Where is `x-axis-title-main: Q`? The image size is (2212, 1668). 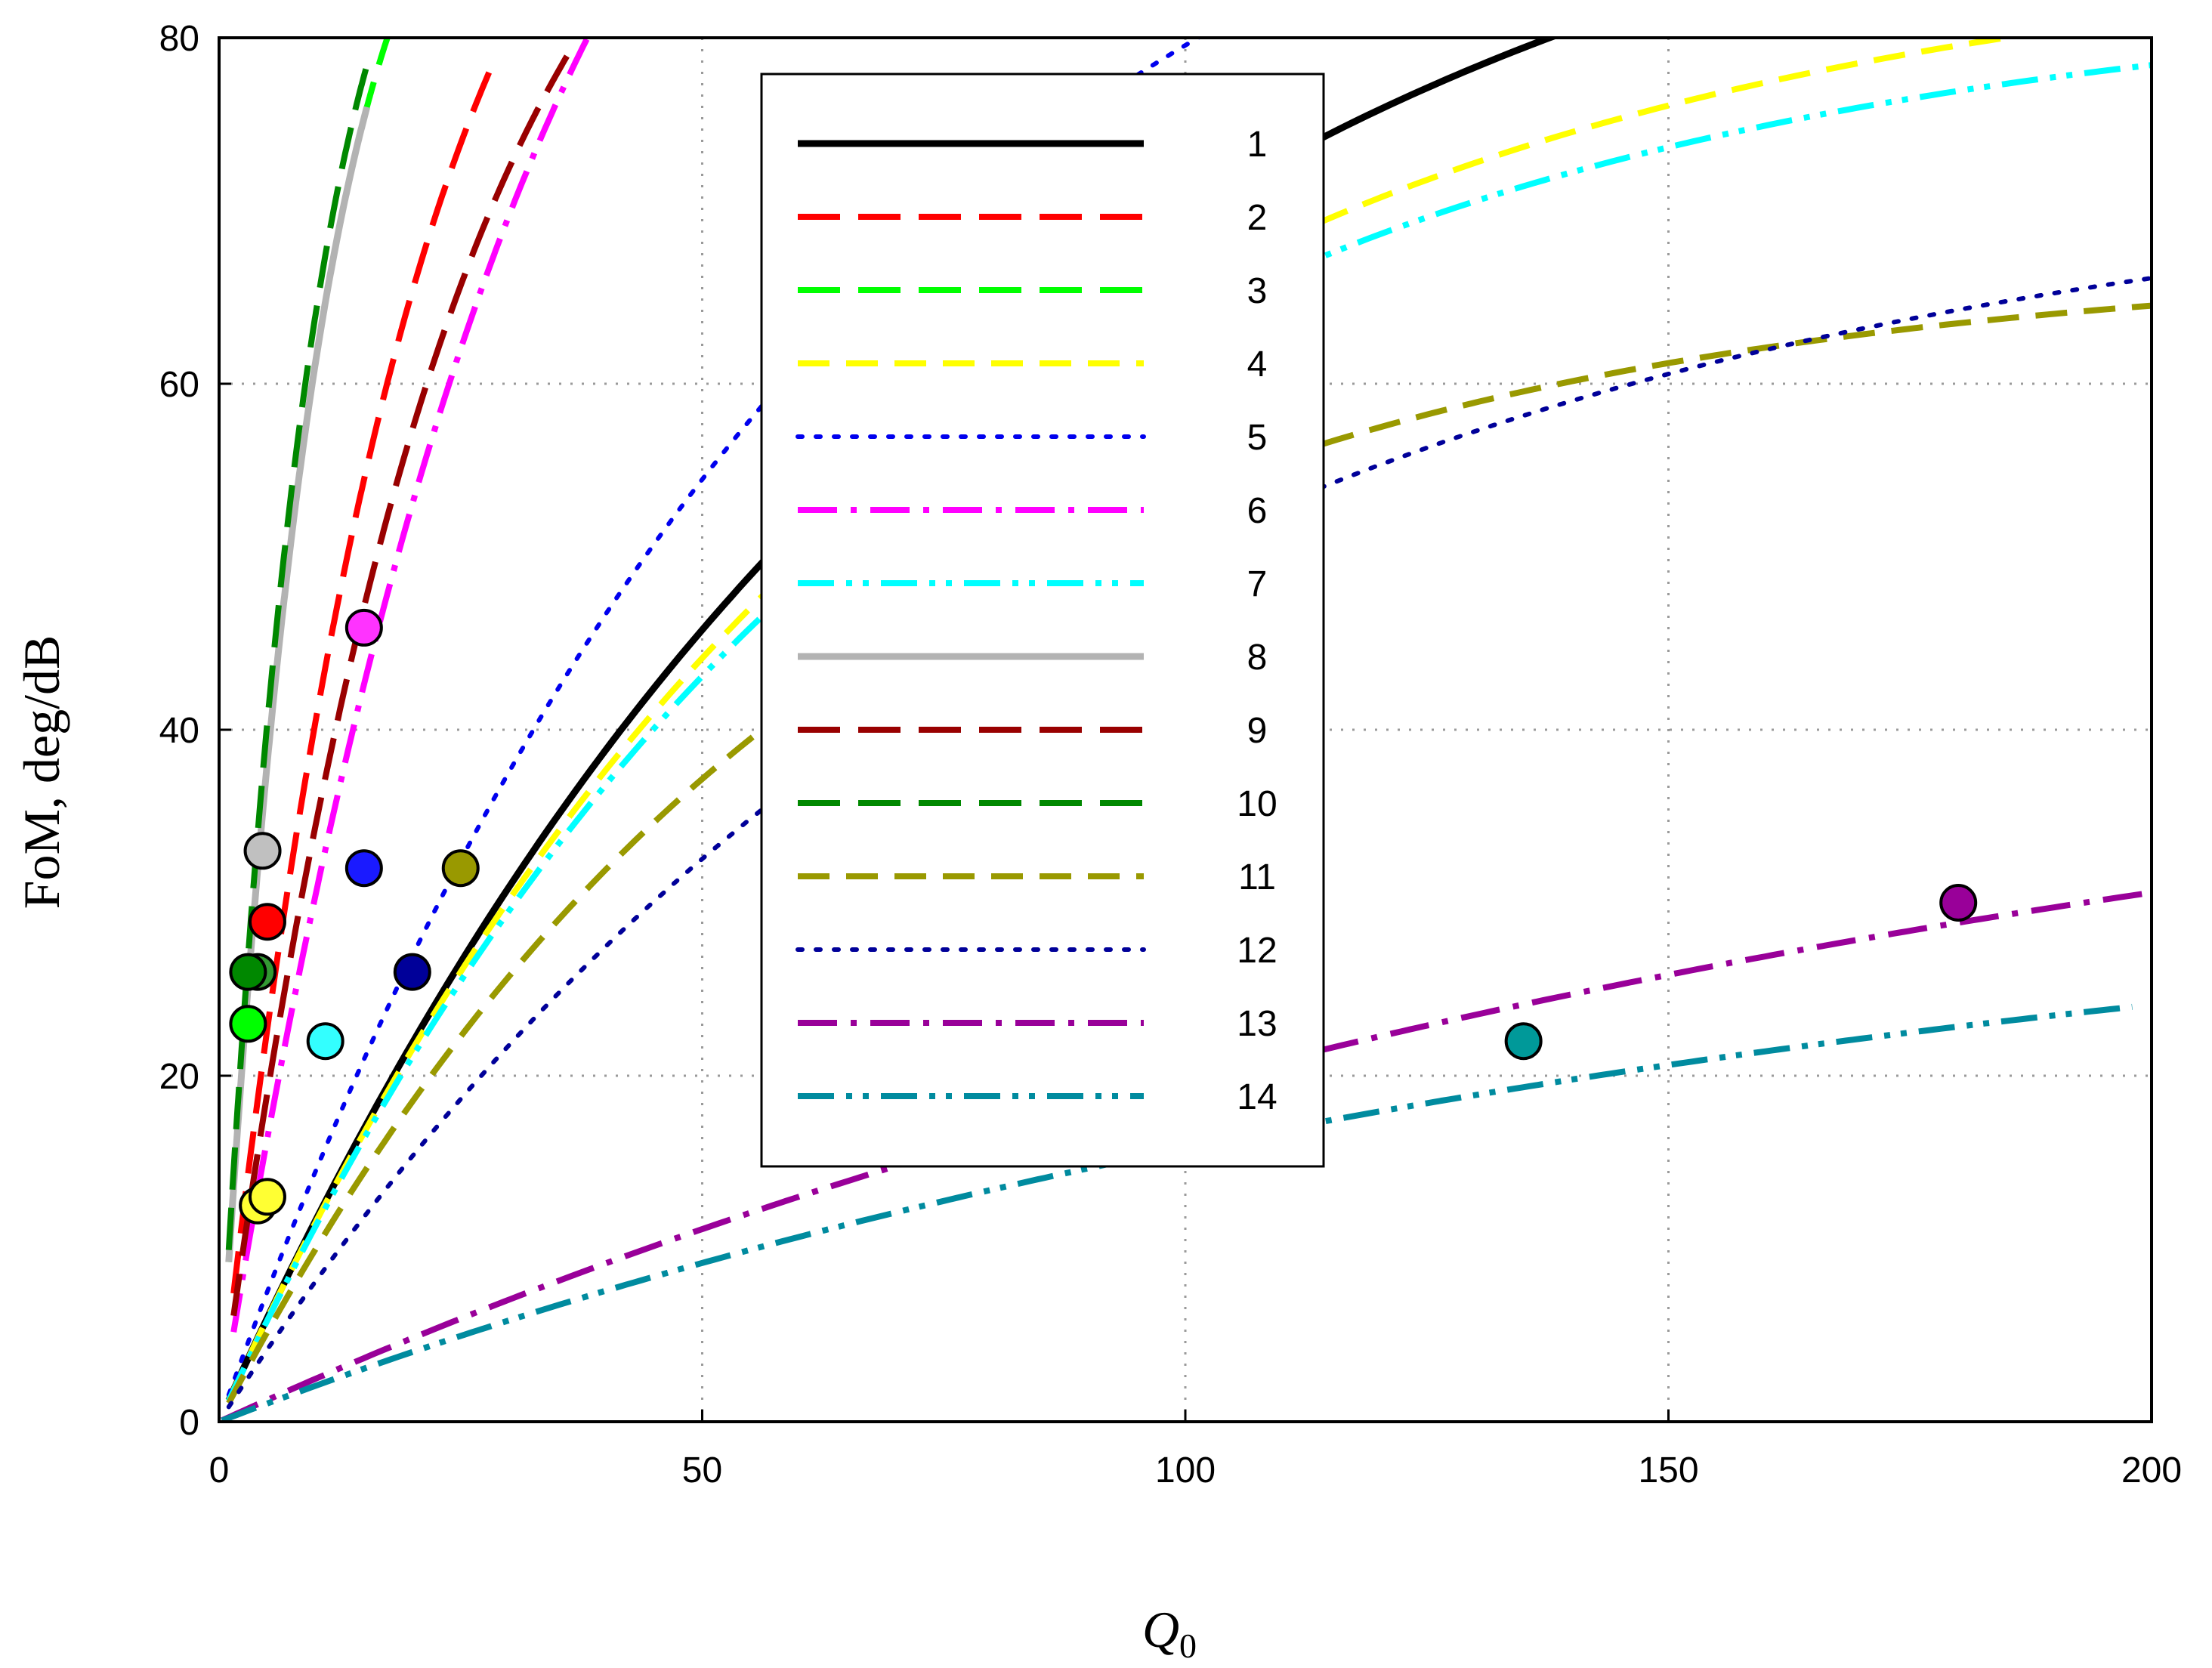 x-axis-title-main: Q is located at coordinates (1161, 1629).